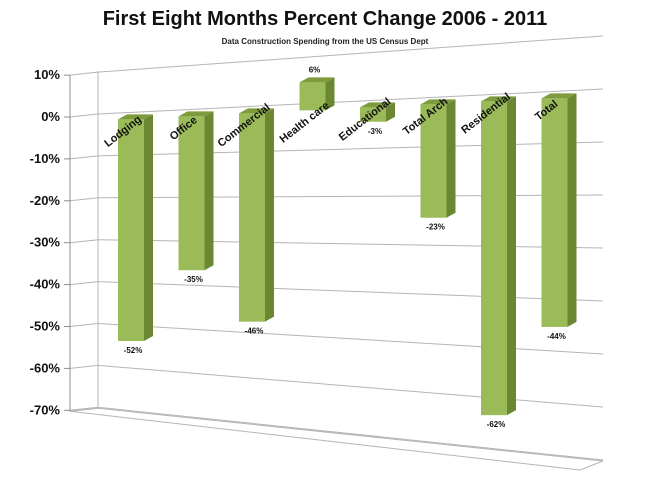 The width and height of the screenshot is (650, 488). Describe the element at coordinates (315, 69) in the screenshot. I see `data-label-4: 6%` at that location.